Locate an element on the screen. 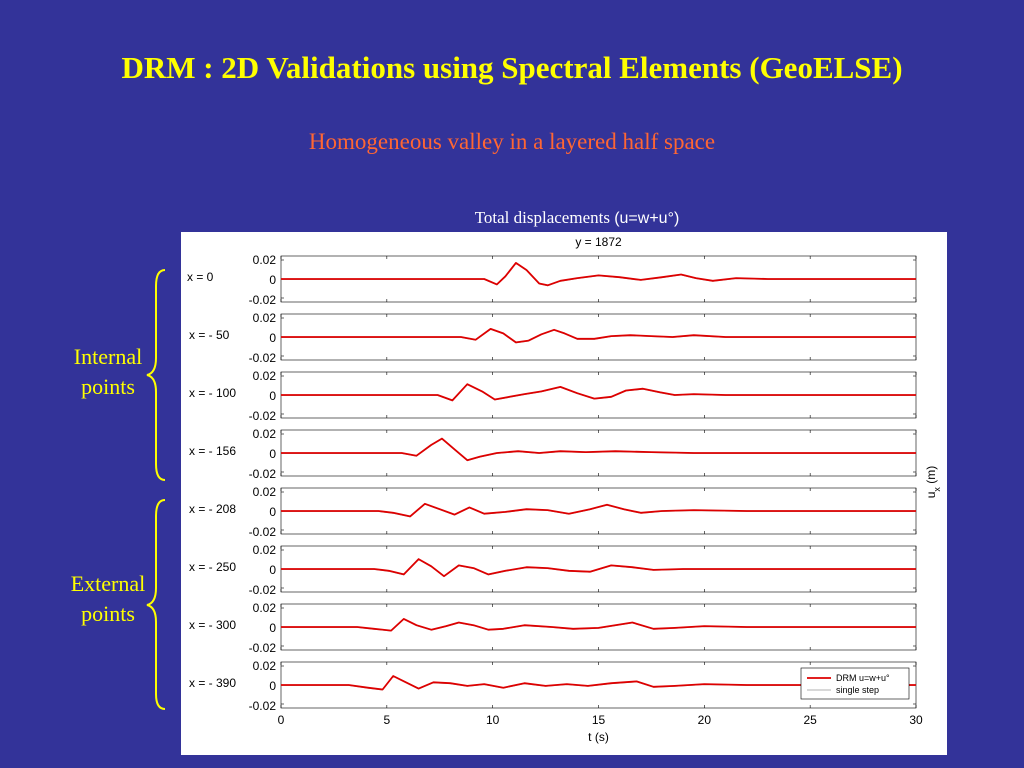 The height and width of the screenshot is (768, 1024). legend-label-drm: DRM u=w+u° is located at coordinates (863, 678).